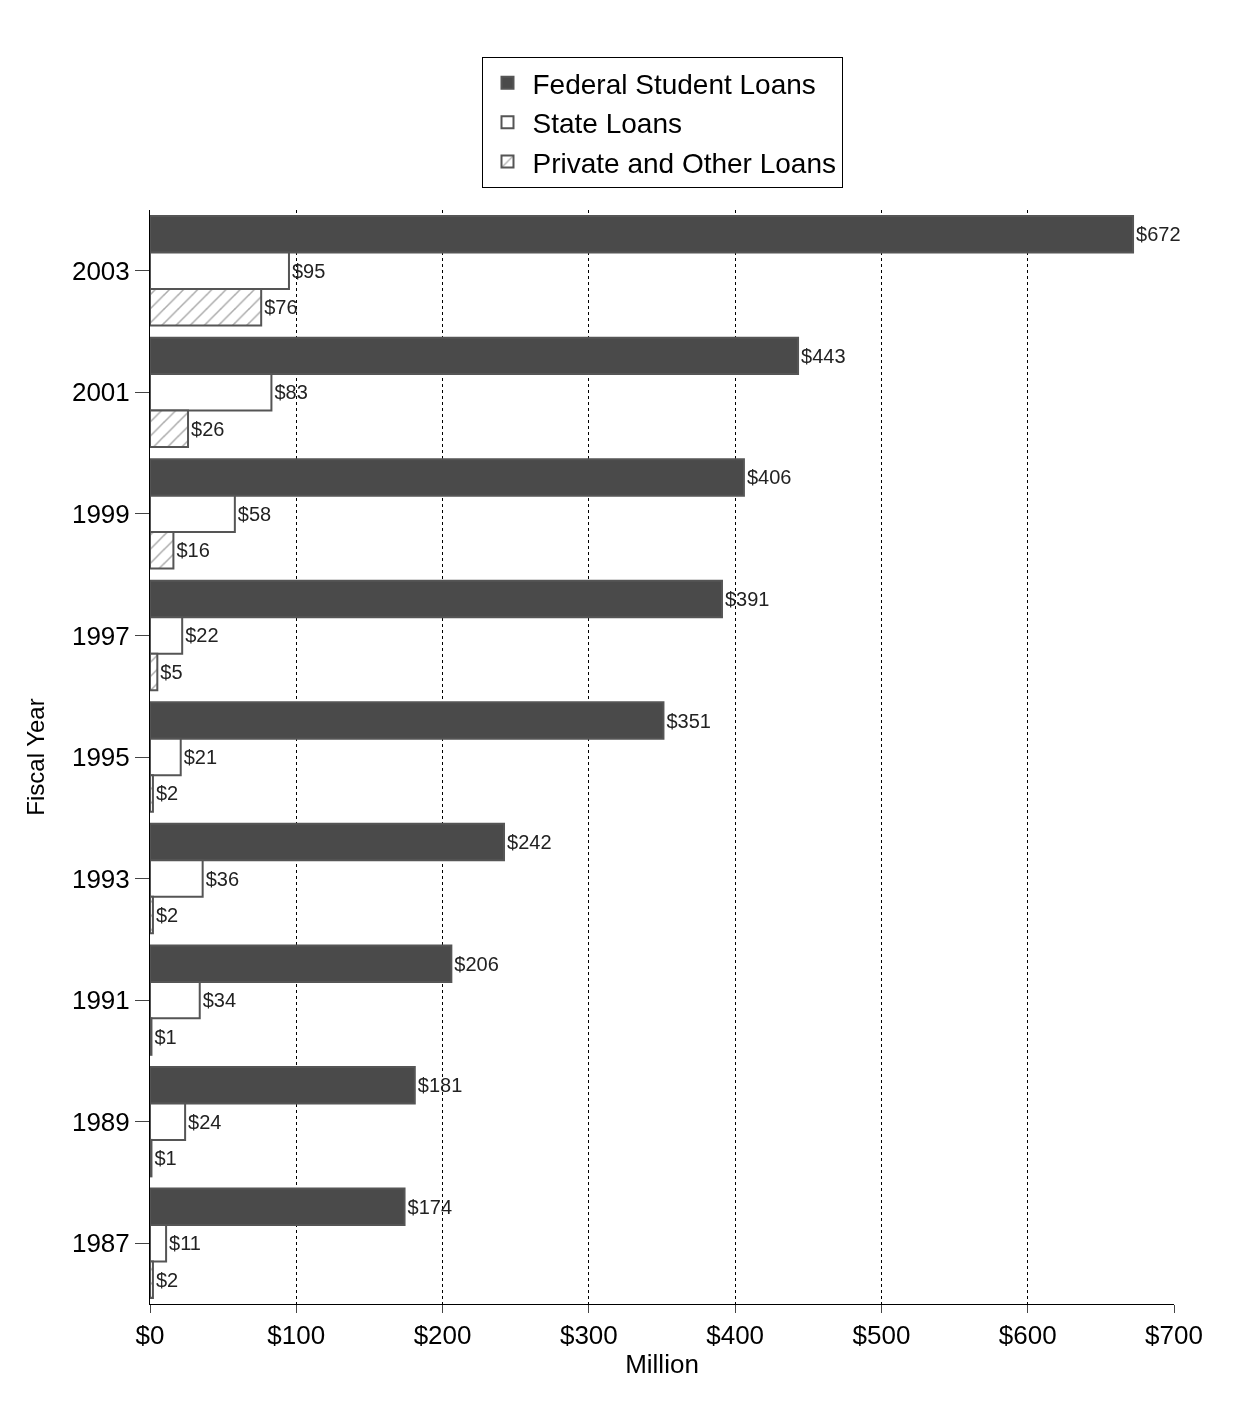 Image resolution: width=1234 pixels, height=1404 pixels. What do you see at coordinates (100, 1243) in the screenshot?
I see `y-tick-label: 1987` at bounding box center [100, 1243].